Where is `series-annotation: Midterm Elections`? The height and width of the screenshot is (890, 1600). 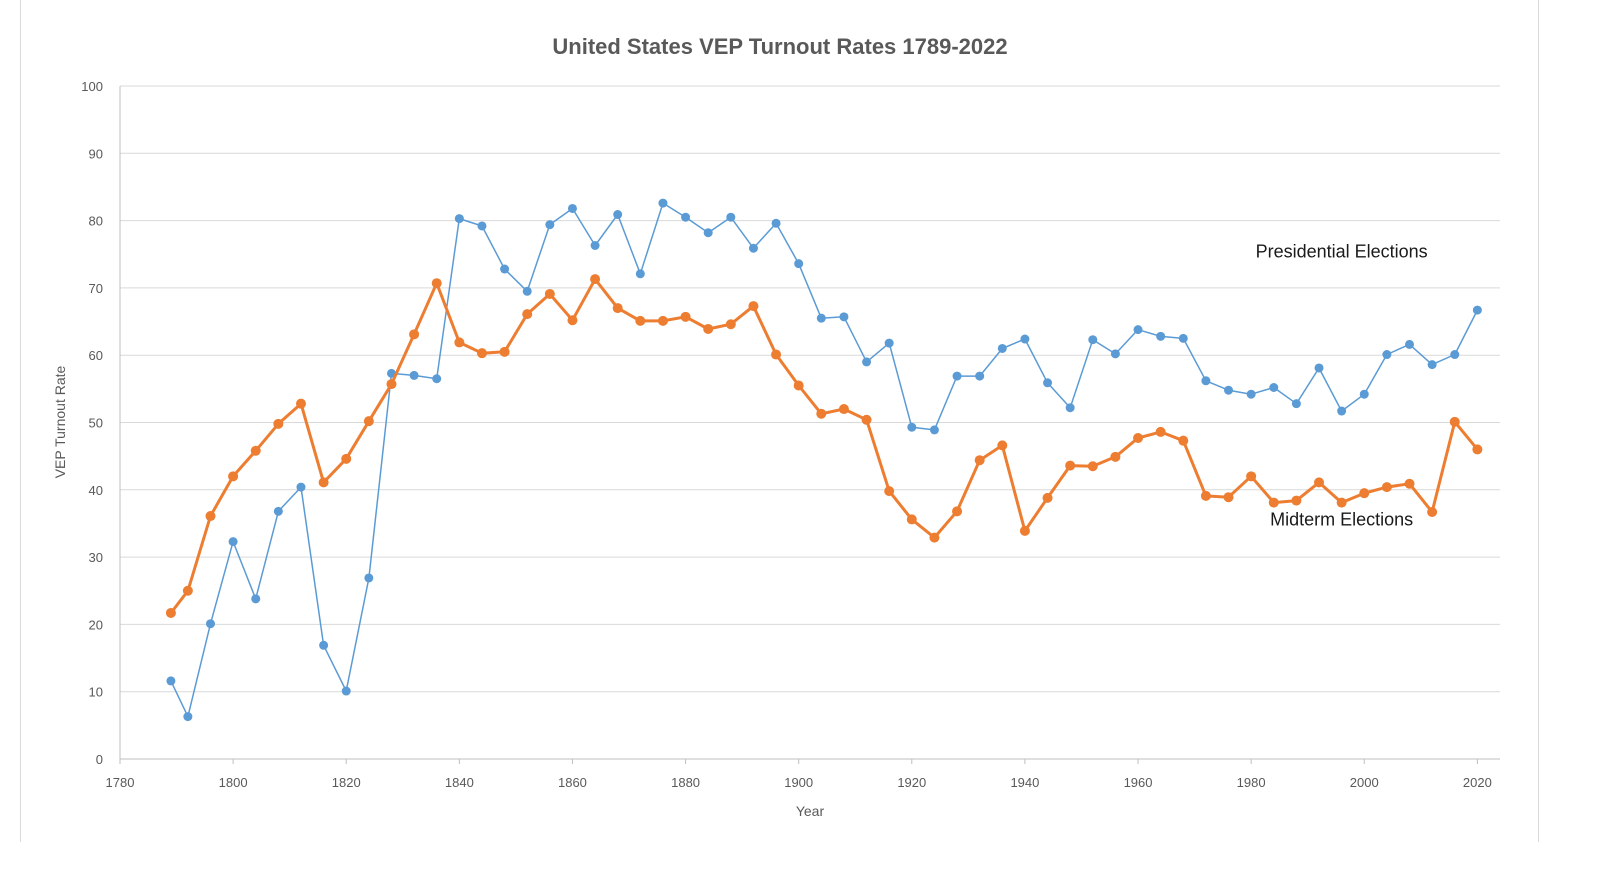 series-annotation: Midterm Elections is located at coordinates (1341, 519).